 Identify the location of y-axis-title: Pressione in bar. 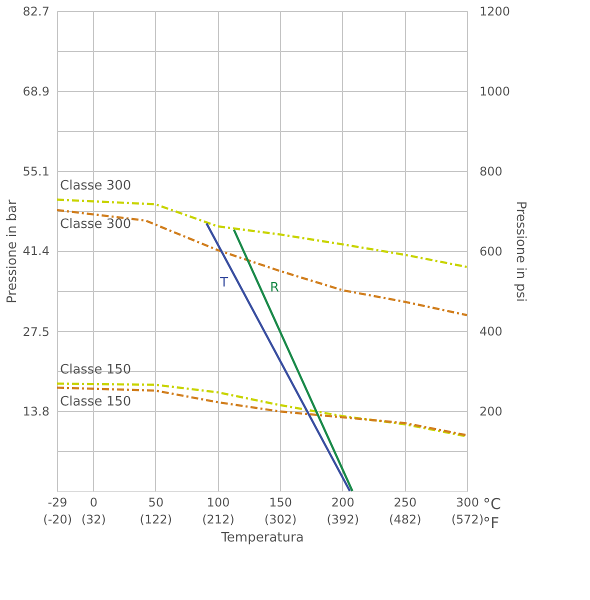
(12, 251).